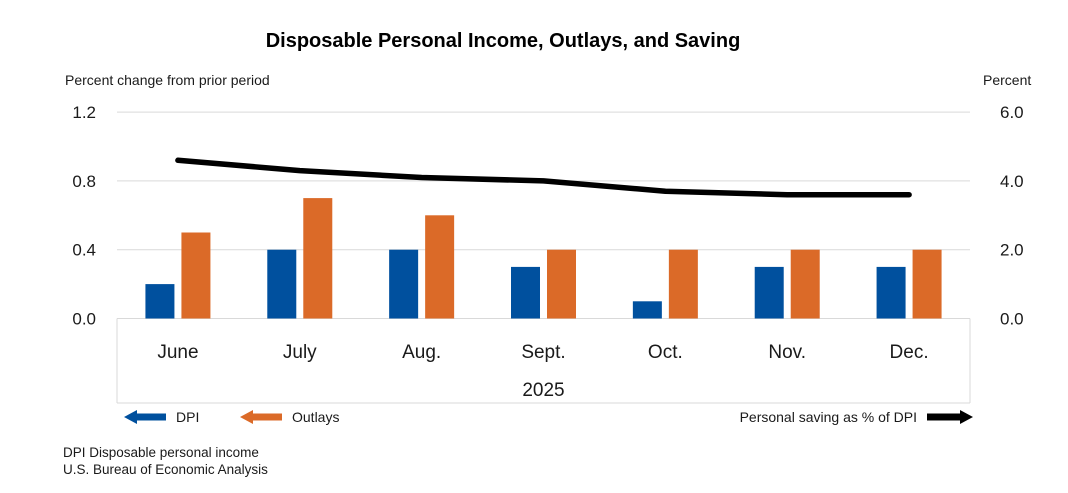 This screenshot has width=1068, height=493. I want to click on footnote-dpi-definition: DPI Disposable personal income, so click(161, 452).